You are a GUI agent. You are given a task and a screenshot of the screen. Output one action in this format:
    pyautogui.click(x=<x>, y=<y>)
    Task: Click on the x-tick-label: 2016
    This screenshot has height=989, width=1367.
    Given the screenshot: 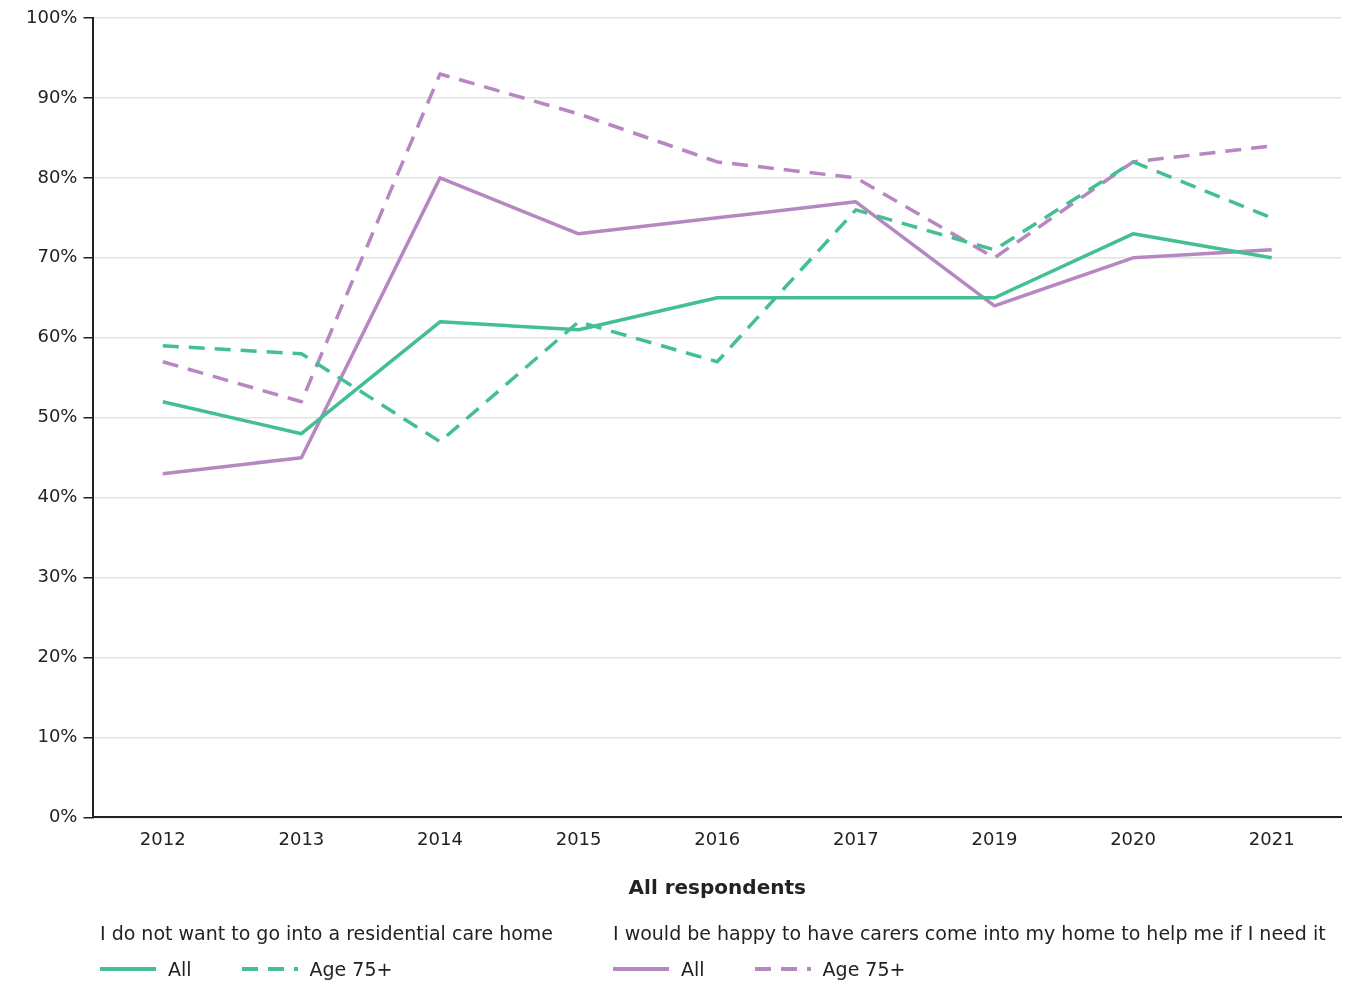 What is the action you would take?
    pyautogui.click(x=717, y=838)
    